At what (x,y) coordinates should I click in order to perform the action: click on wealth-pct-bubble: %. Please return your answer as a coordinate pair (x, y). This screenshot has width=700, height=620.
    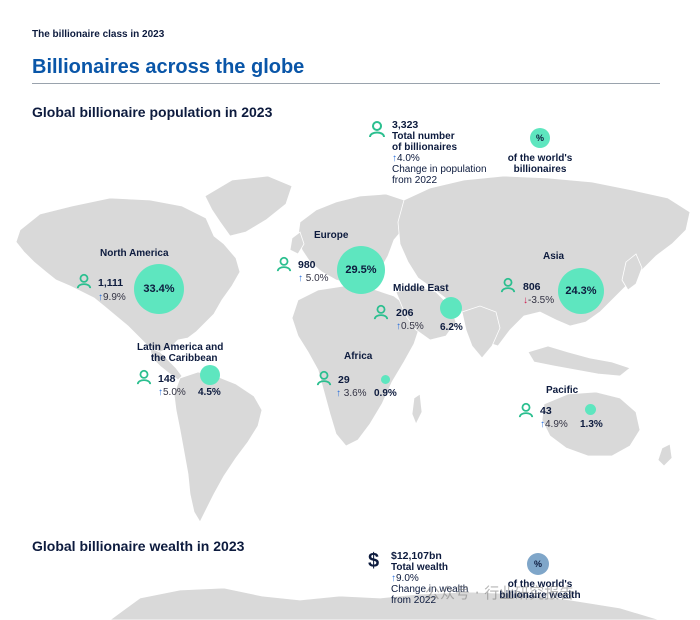
    Looking at the image, I should click on (538, 564).